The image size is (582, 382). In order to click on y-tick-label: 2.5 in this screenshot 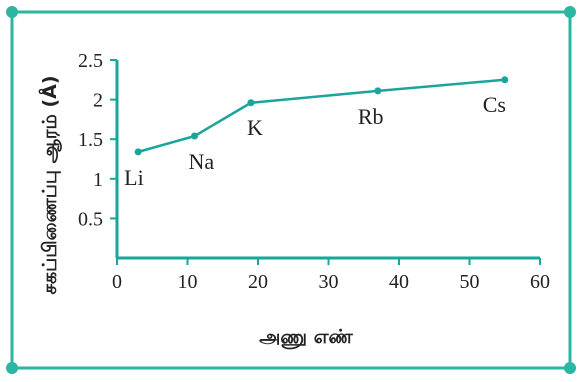, I will do `click(90, 61)`.